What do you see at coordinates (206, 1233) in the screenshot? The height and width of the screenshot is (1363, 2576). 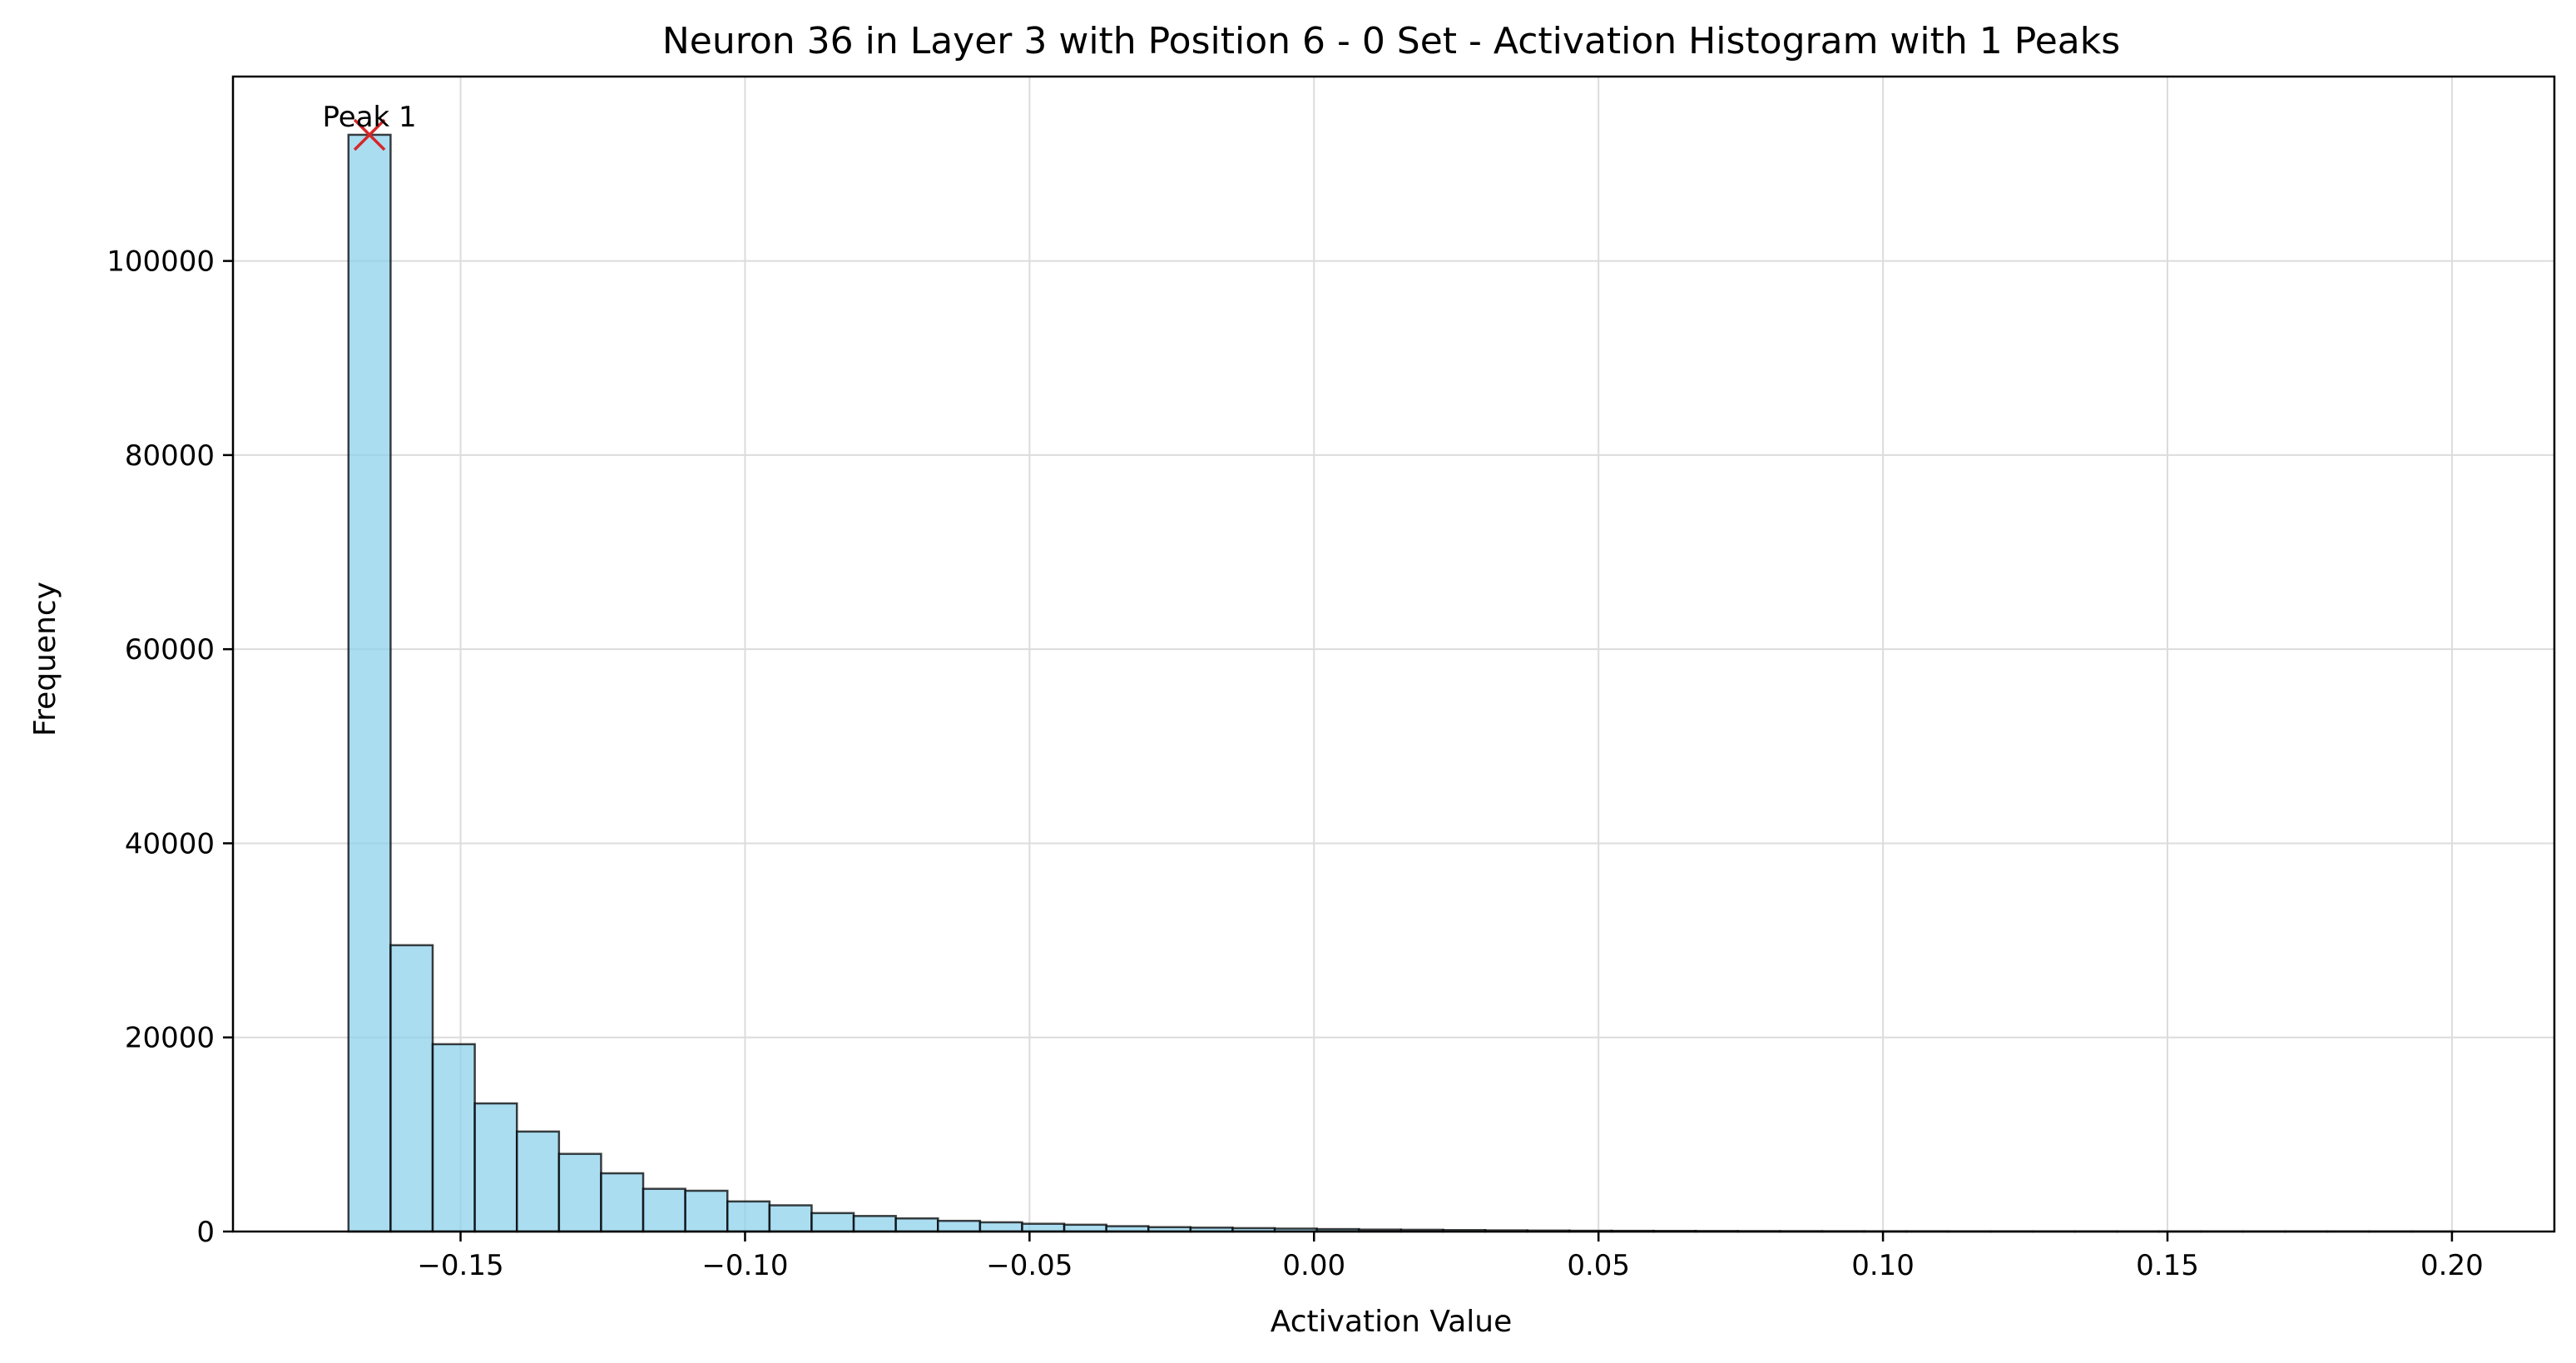 I see `y-tick-label: 0` at bounding box center [206, 1233].